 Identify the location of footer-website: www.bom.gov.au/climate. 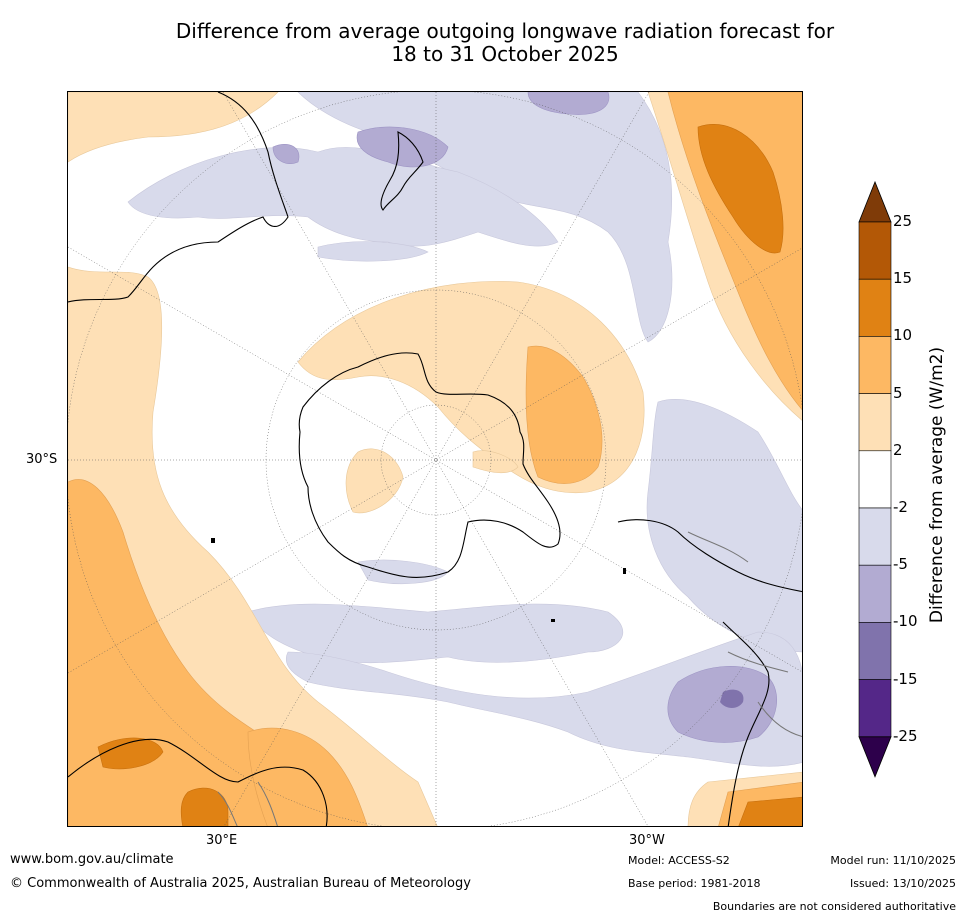
(92, 859).